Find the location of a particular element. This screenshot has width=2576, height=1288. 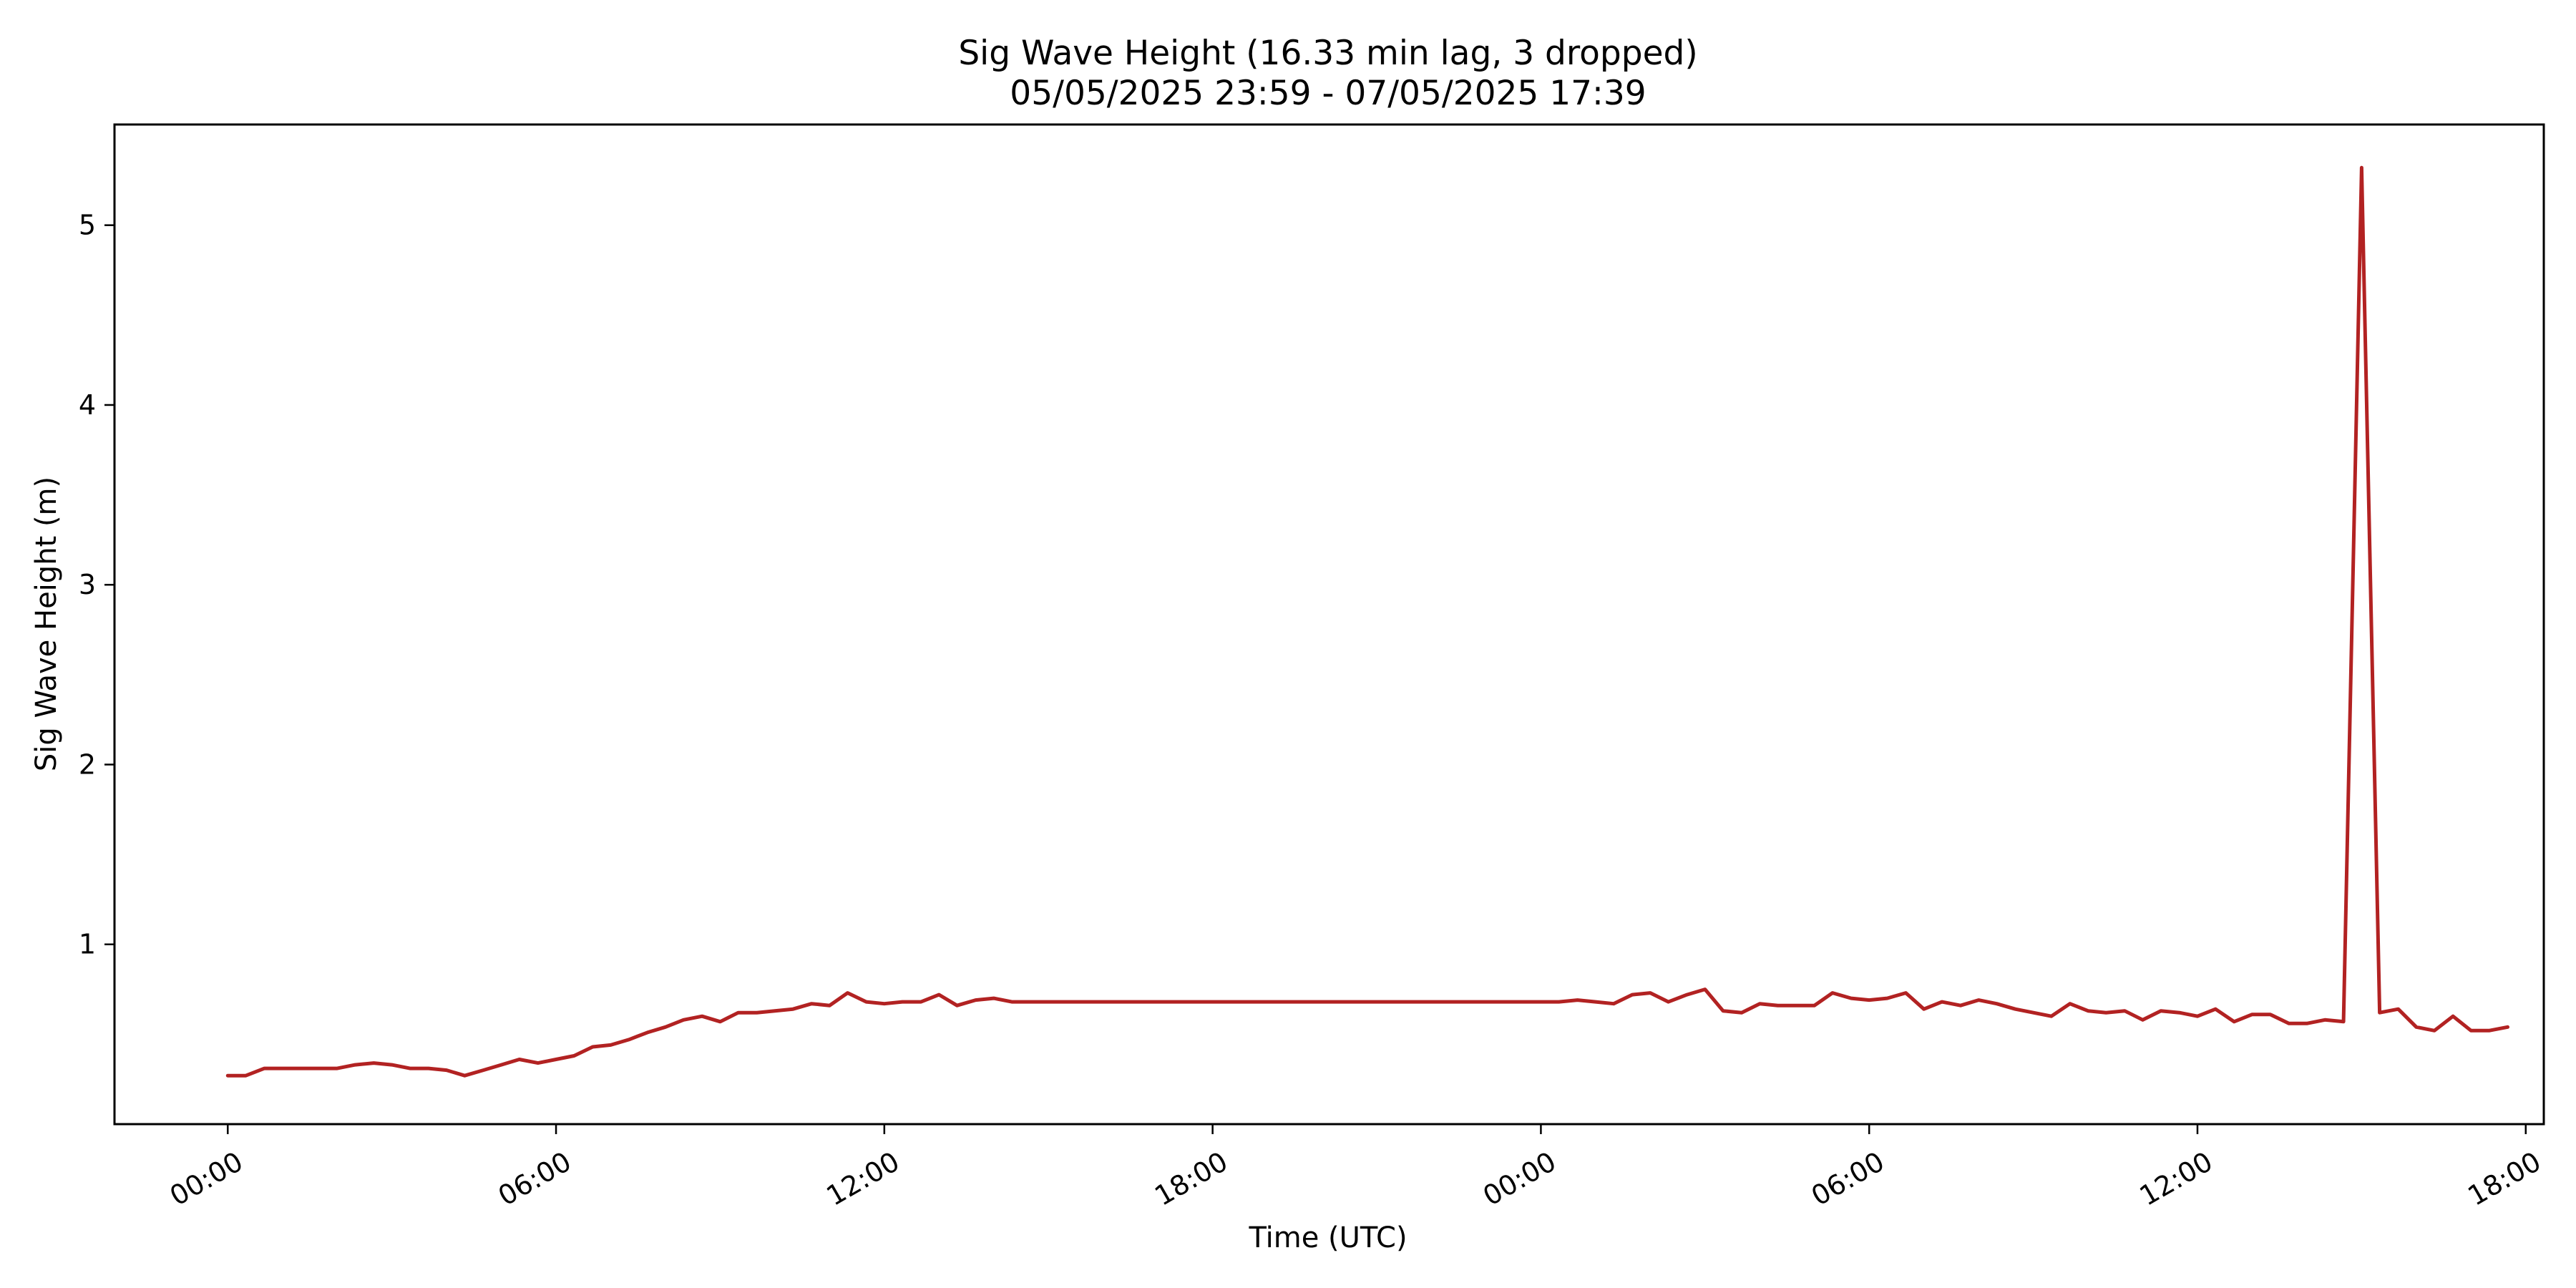

x-axis-label: Time (UTC) is located at coordinates (1327, 1237).